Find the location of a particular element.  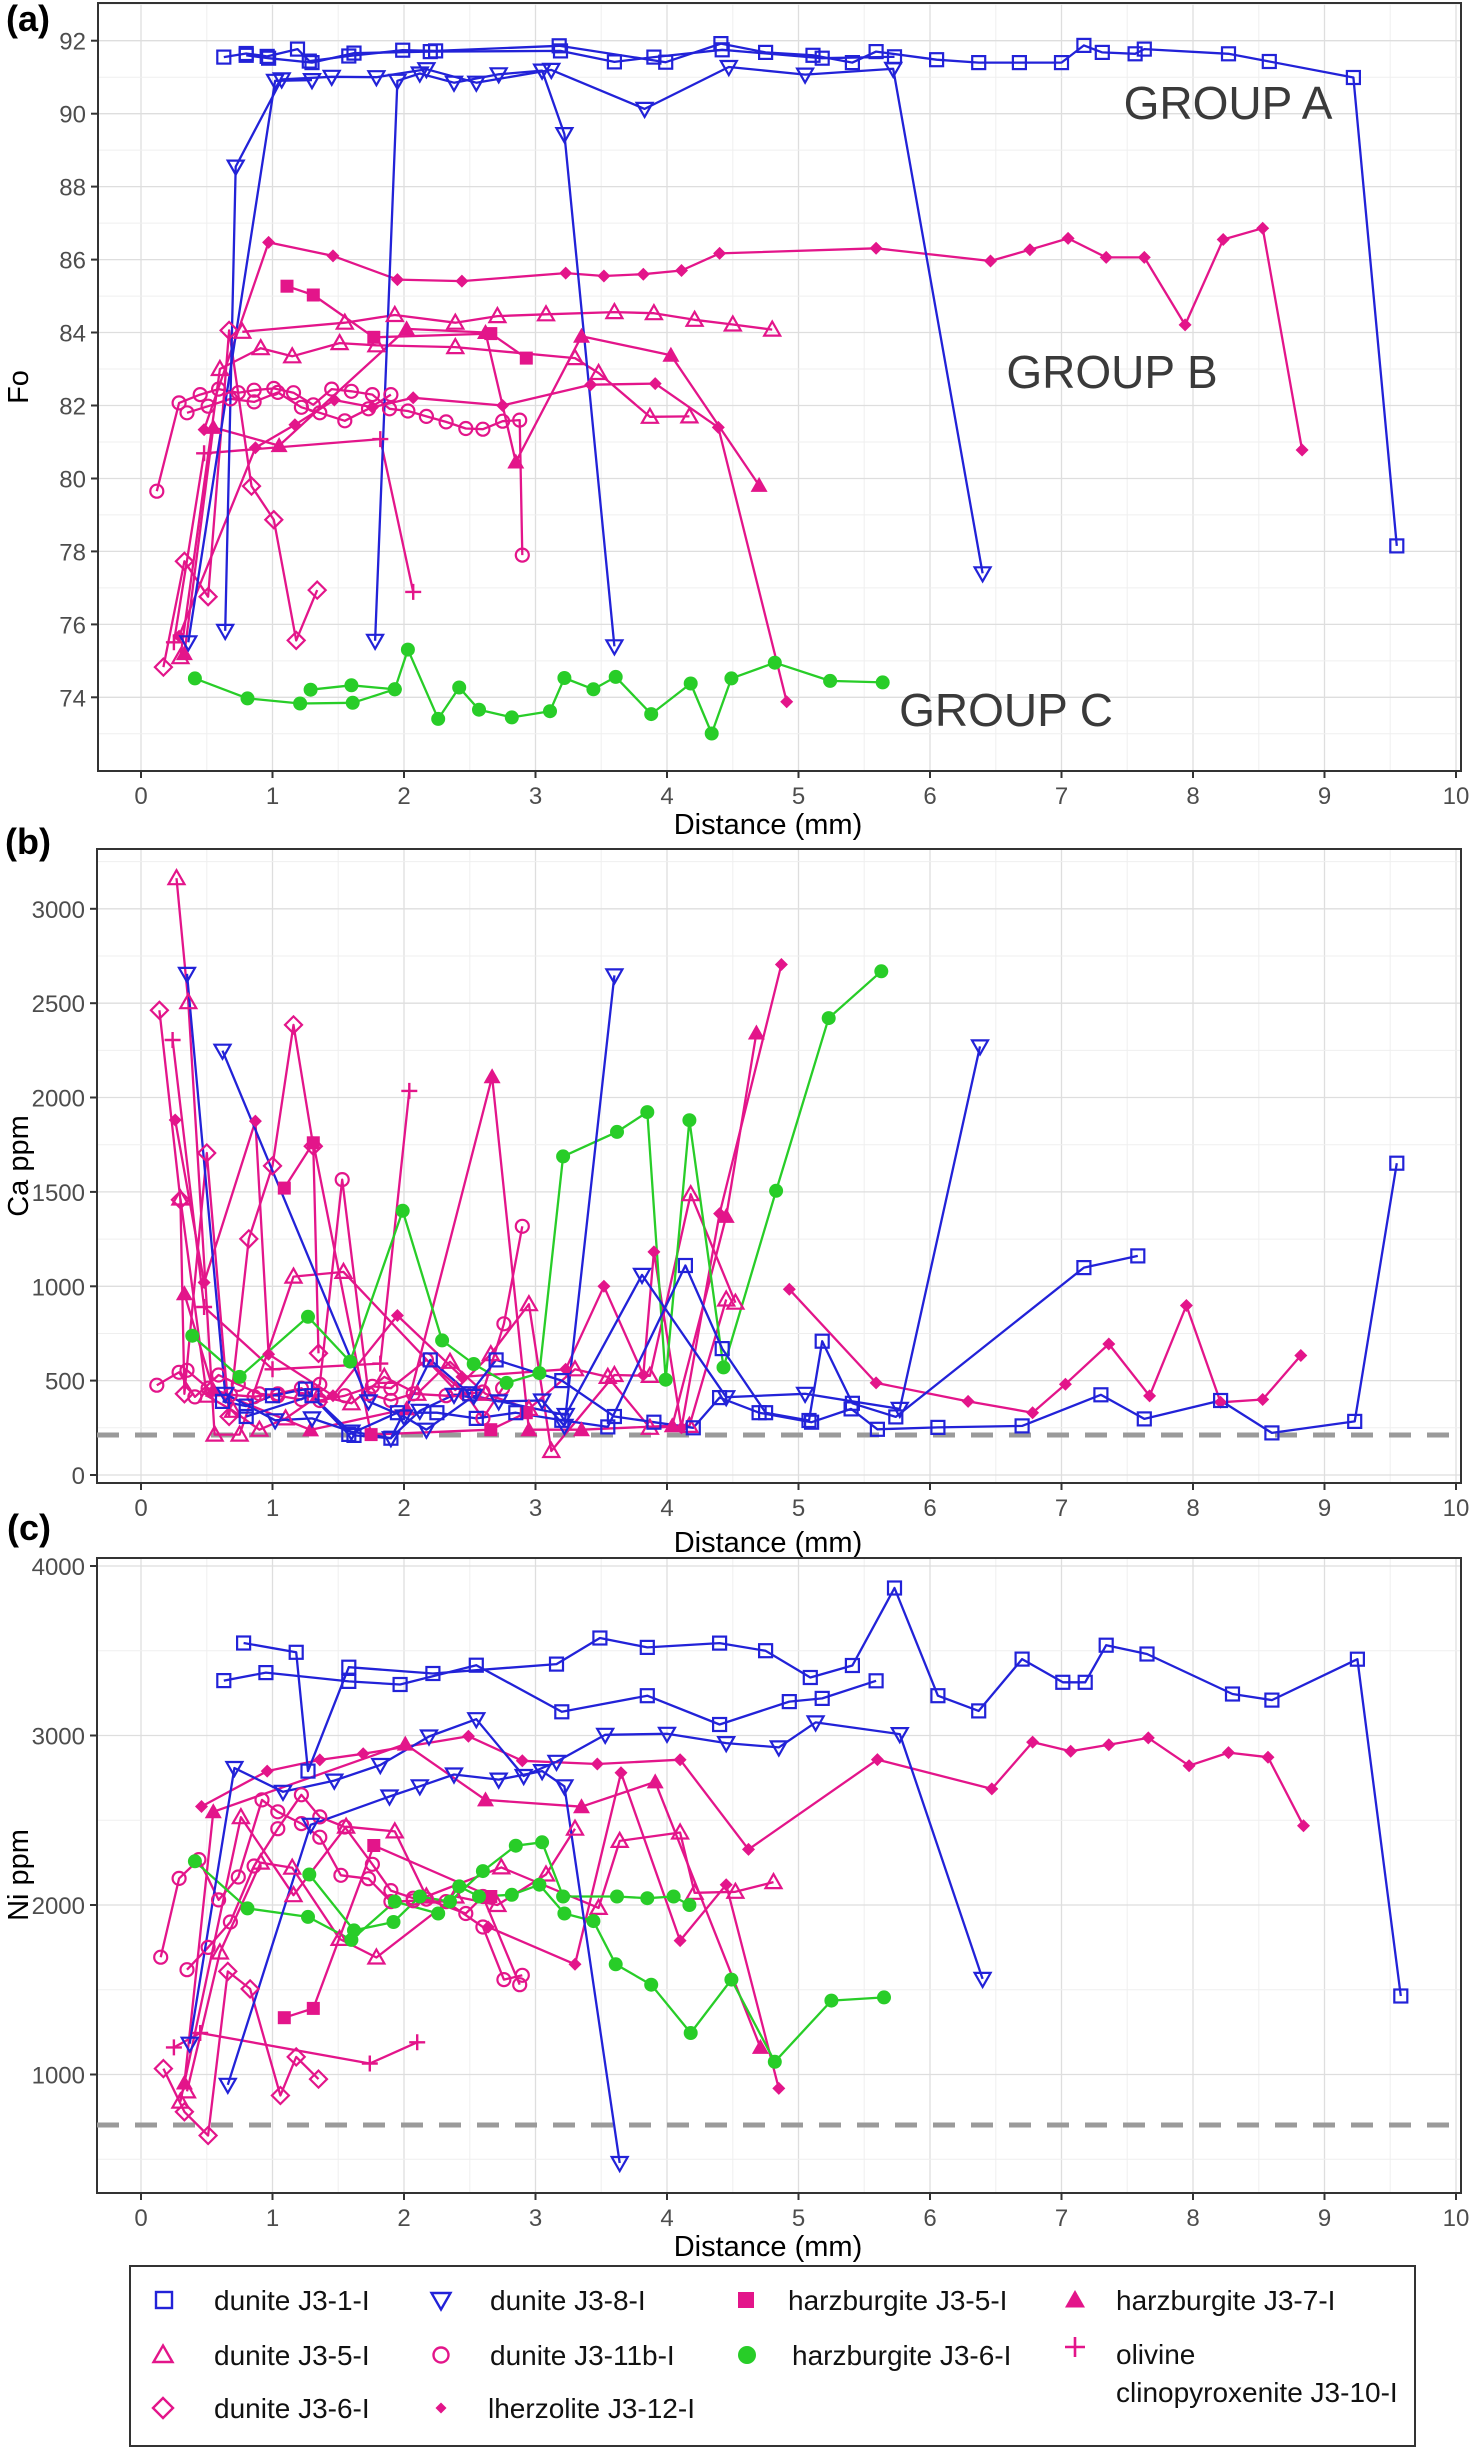

svg-text: Ni ppm is located at coordinates (19, 1875).